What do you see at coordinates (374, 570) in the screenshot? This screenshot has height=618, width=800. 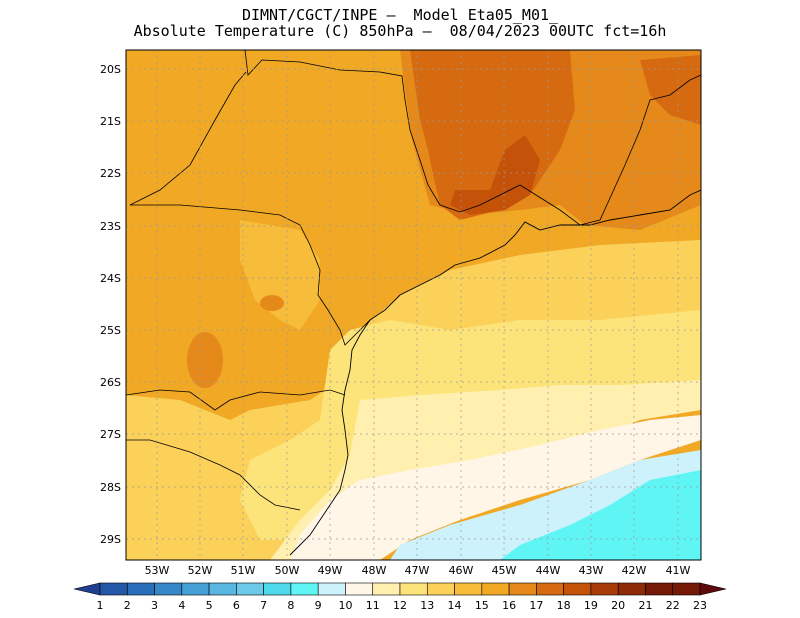 I see `lon-label: 48W` at bounding box center [374, 570].